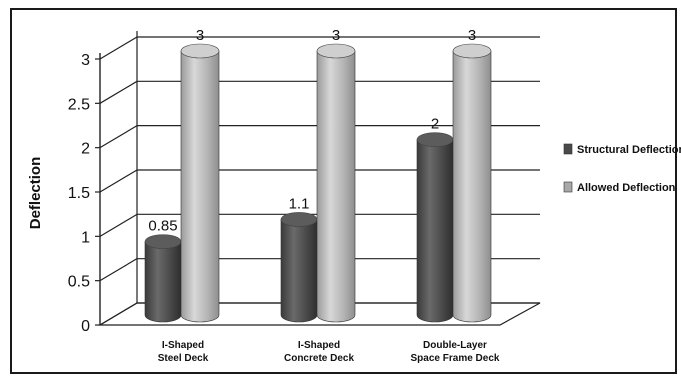 The width and height of the screenshot is (681, 378). I want to click on structural-deflection-value: 0.85, so click(162, 226).